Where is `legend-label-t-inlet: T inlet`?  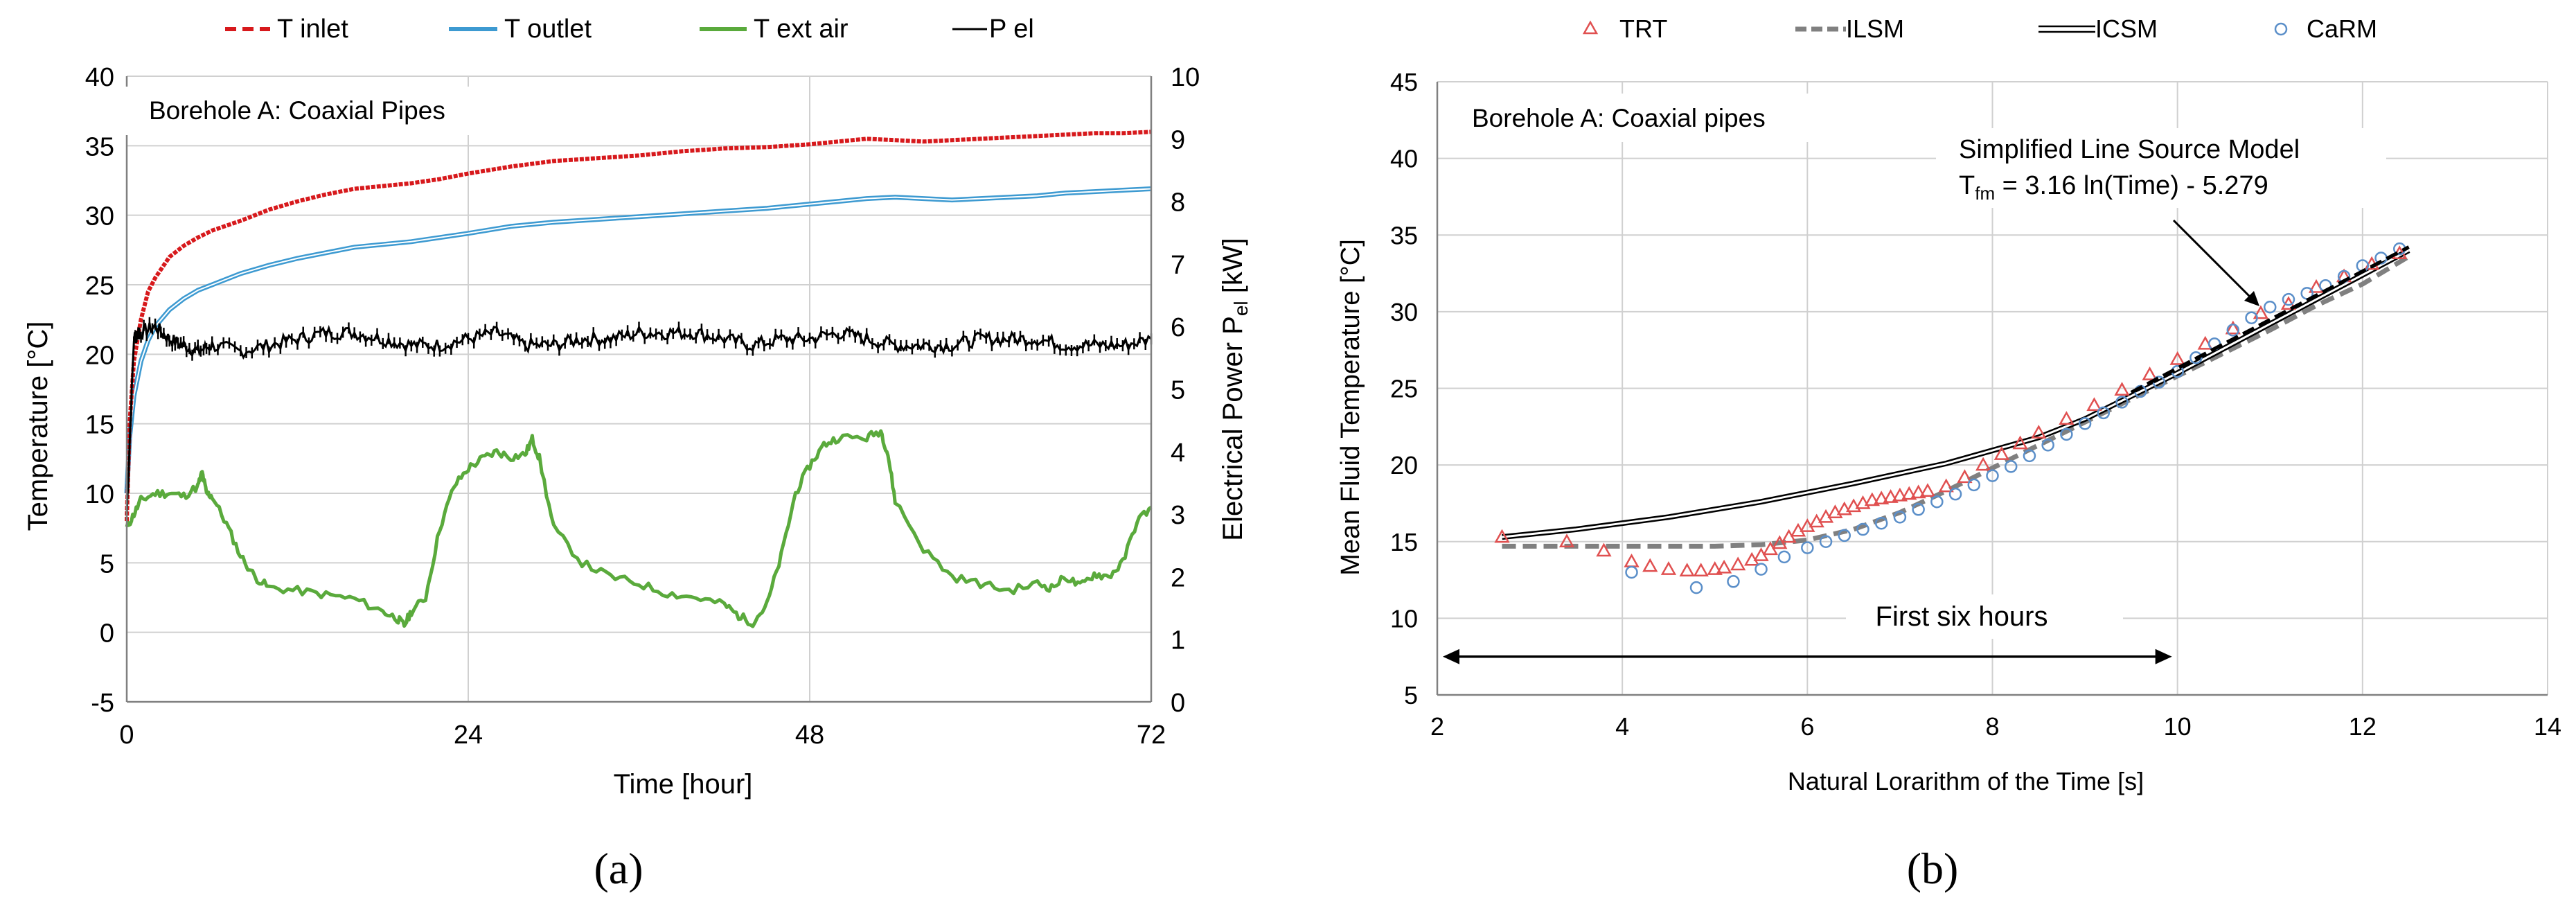
legend-label-t-inlet: T inlet is located at coordinates (312, 30).